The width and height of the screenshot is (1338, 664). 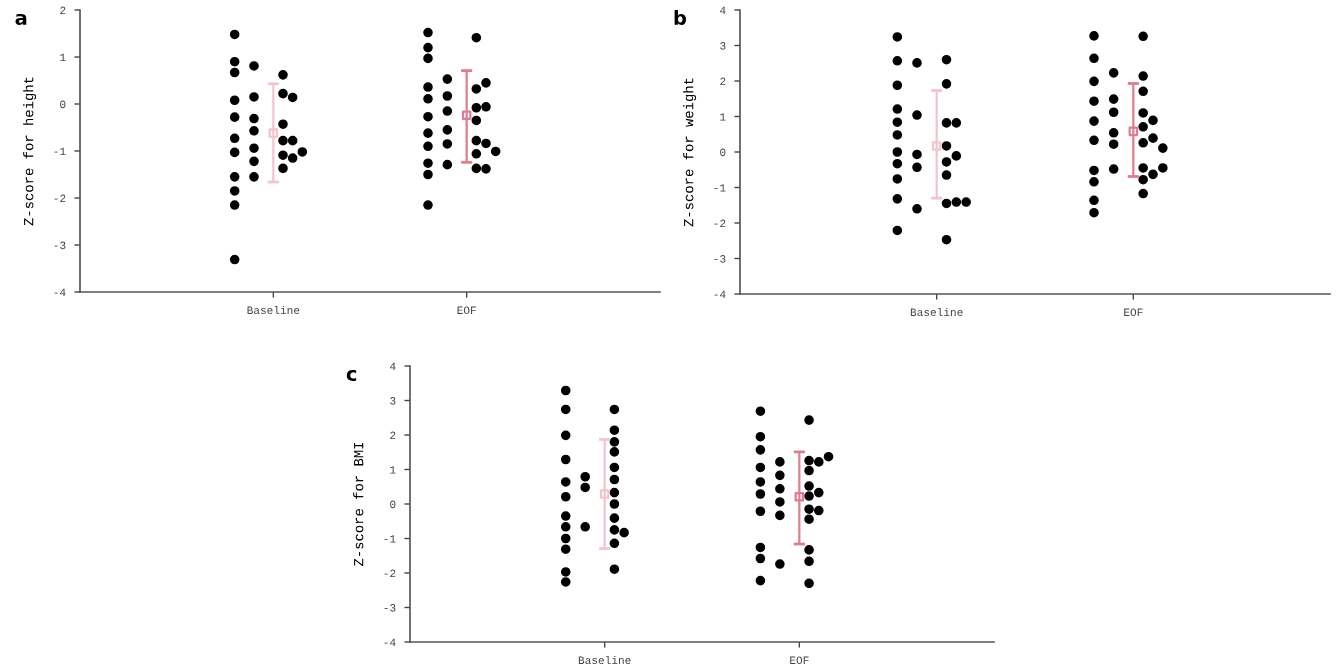 What do you see at coordinates (351, 375) in the screenshot?
I see `chart-title: c` at bounding box center [351, 375].